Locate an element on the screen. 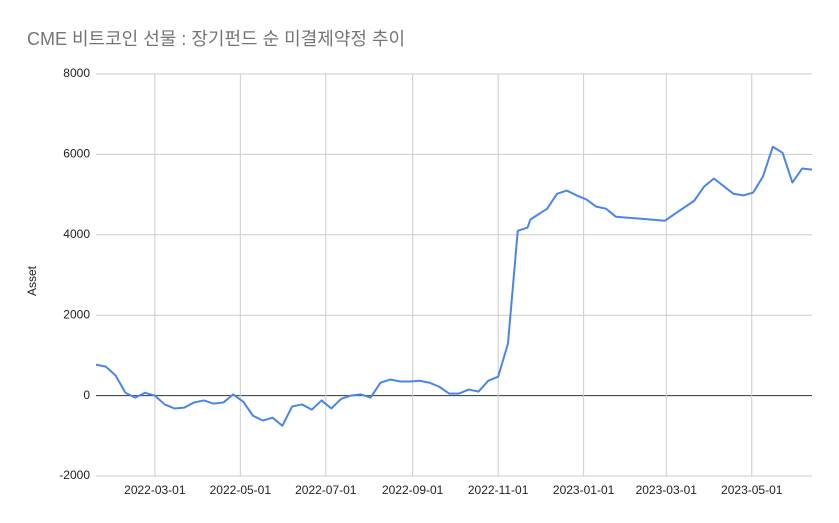  x-tick-label: 2023-01-01 is located at coordinates (584, 490).